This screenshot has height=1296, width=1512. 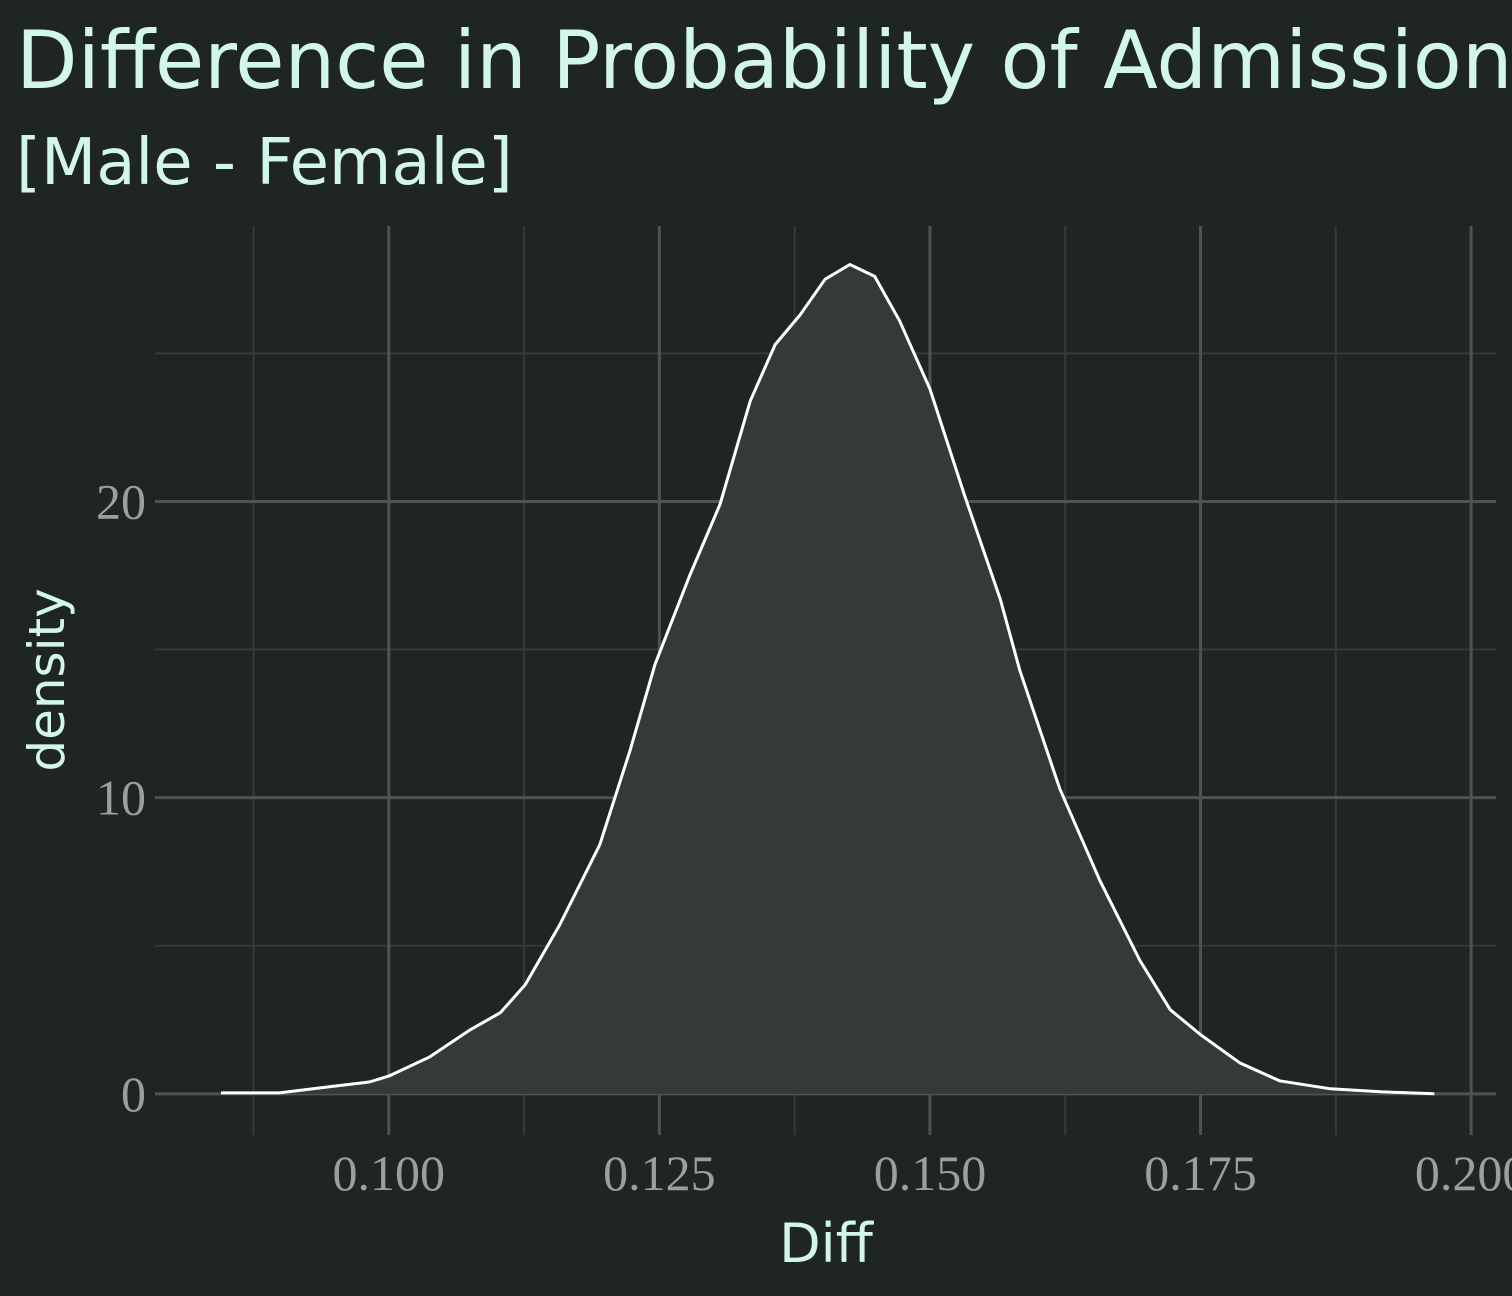 I want to click on chart-subtitle: [Male - Female], so click(x=264, y=163).